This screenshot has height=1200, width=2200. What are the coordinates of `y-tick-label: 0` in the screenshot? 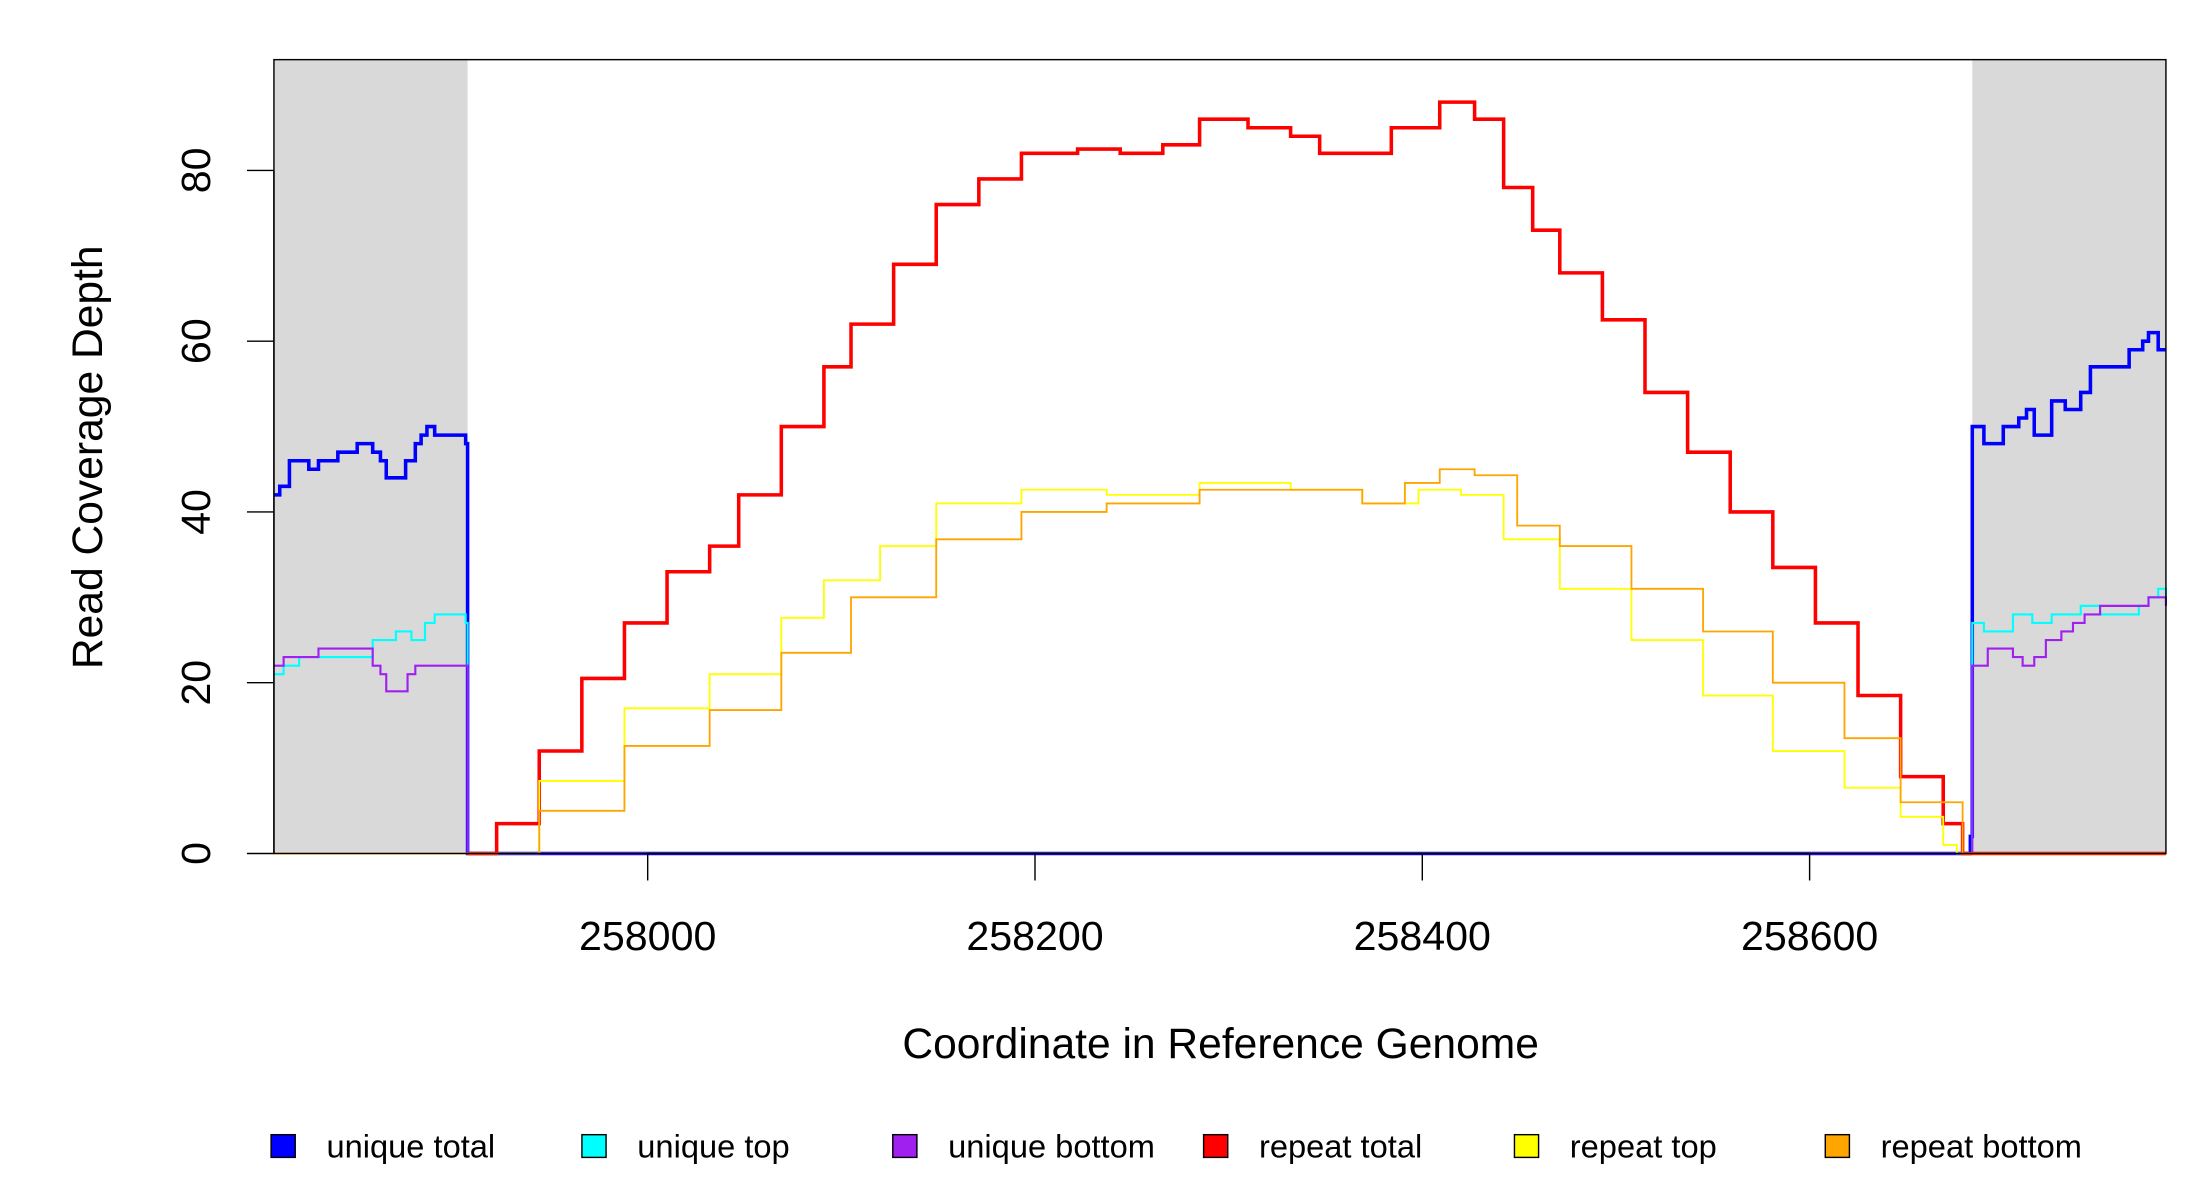 It's located at (196, 853).